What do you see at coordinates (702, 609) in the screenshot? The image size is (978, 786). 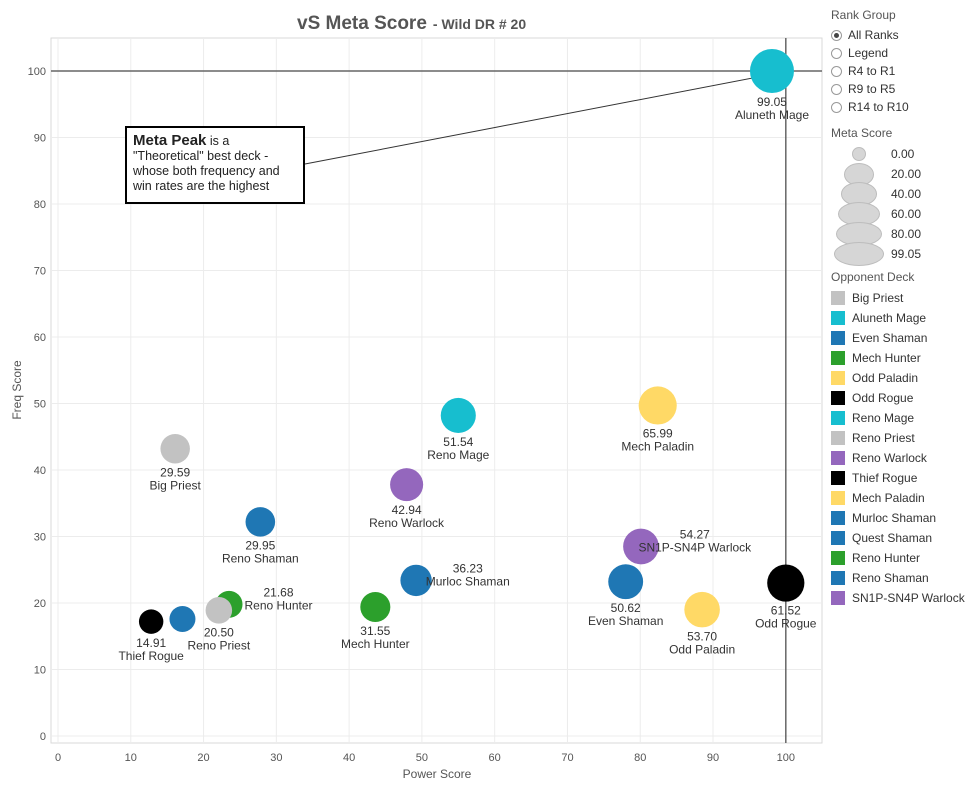 I see `point-odd-paladin` at bounding box center [702, 609].